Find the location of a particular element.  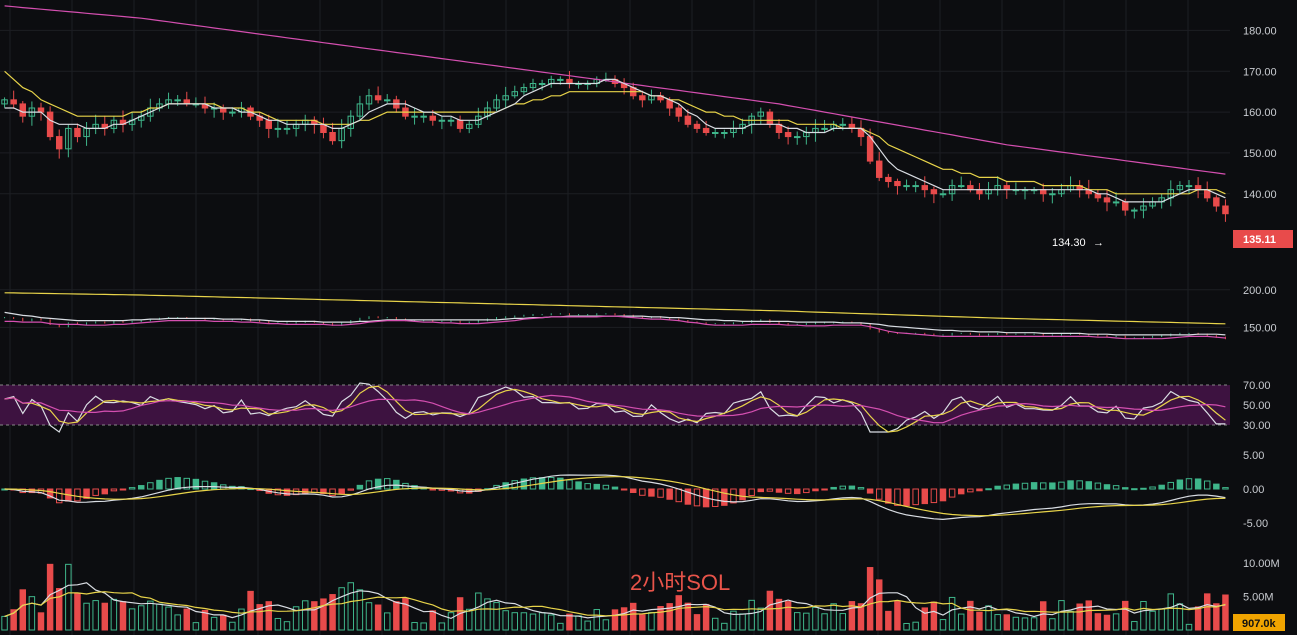

current-price-tag-bg is located at coordinates (1263, 239).